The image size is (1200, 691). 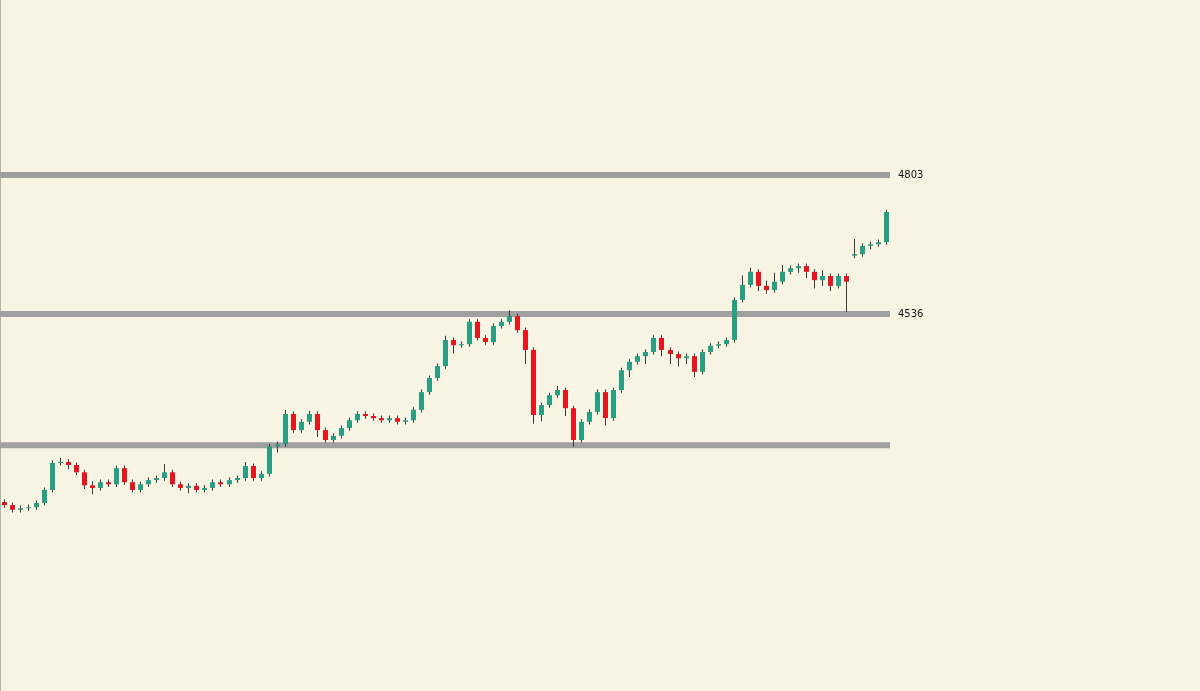 I want to click on y-tick-label: 4803, so click(x=911, y=174).